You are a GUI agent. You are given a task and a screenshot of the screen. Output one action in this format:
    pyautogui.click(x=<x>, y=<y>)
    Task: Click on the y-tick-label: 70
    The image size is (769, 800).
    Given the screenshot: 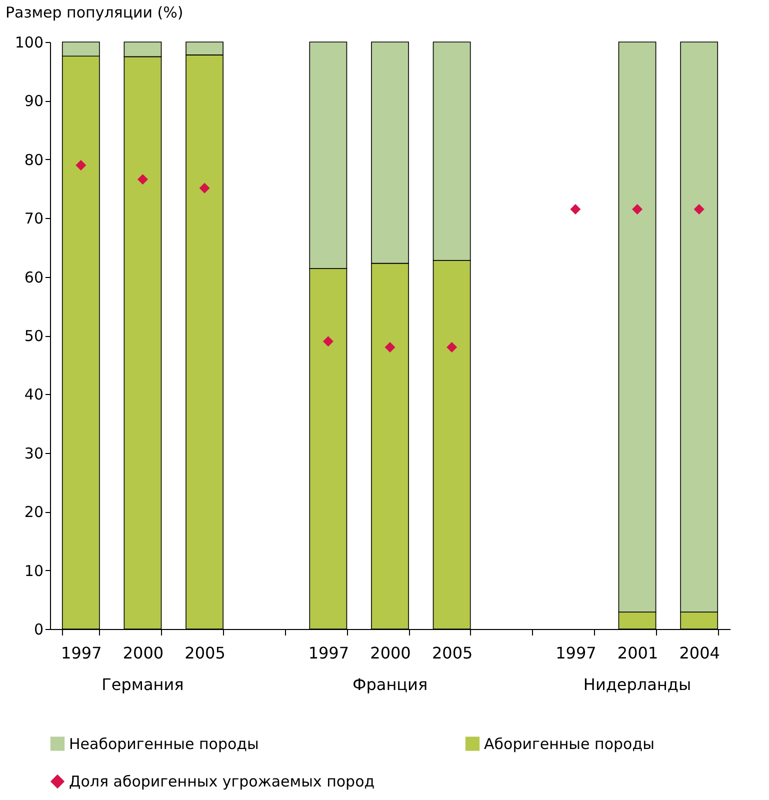 What is the action you would take?
    pyautogui.click(x=34, y=219)
    